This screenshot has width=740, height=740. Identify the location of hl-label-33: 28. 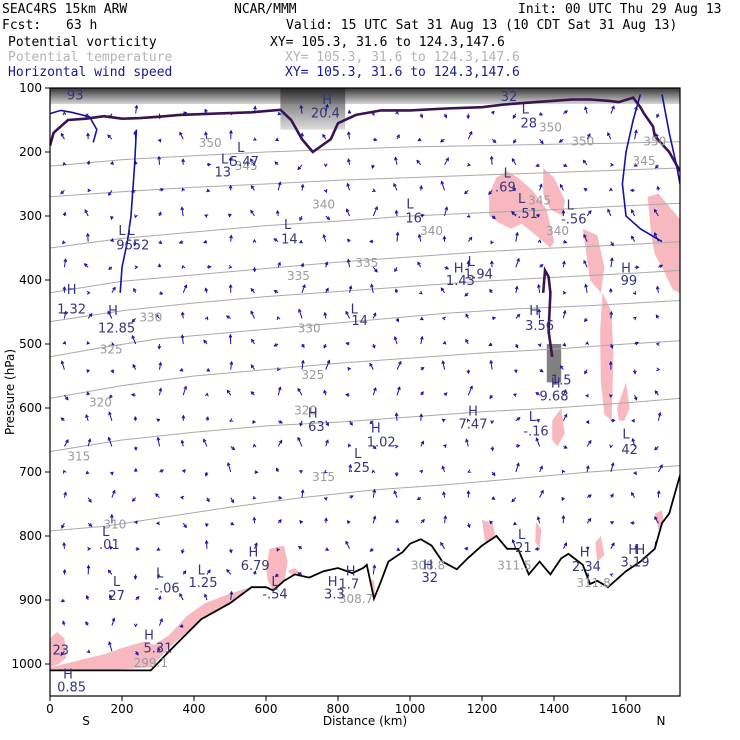
(529, 124).